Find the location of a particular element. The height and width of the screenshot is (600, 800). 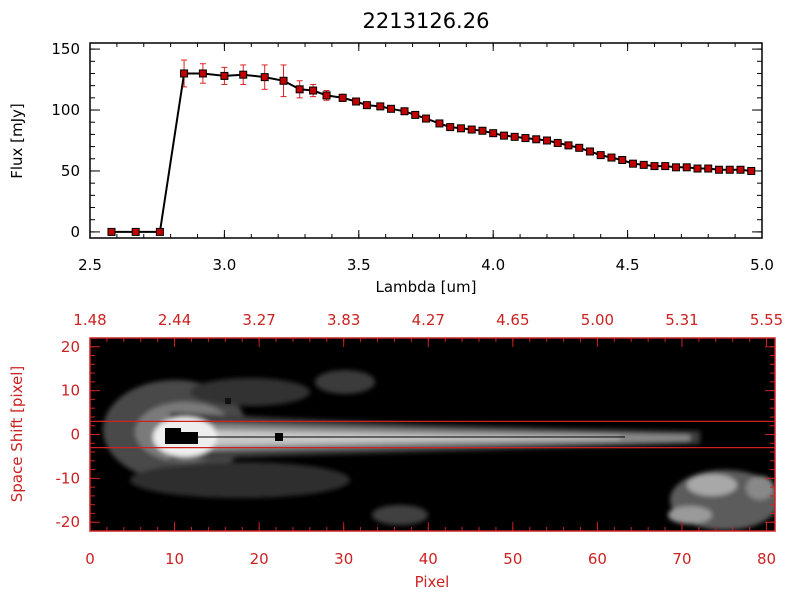

x-tick-label: 0 is located at coordinates (90, 559).